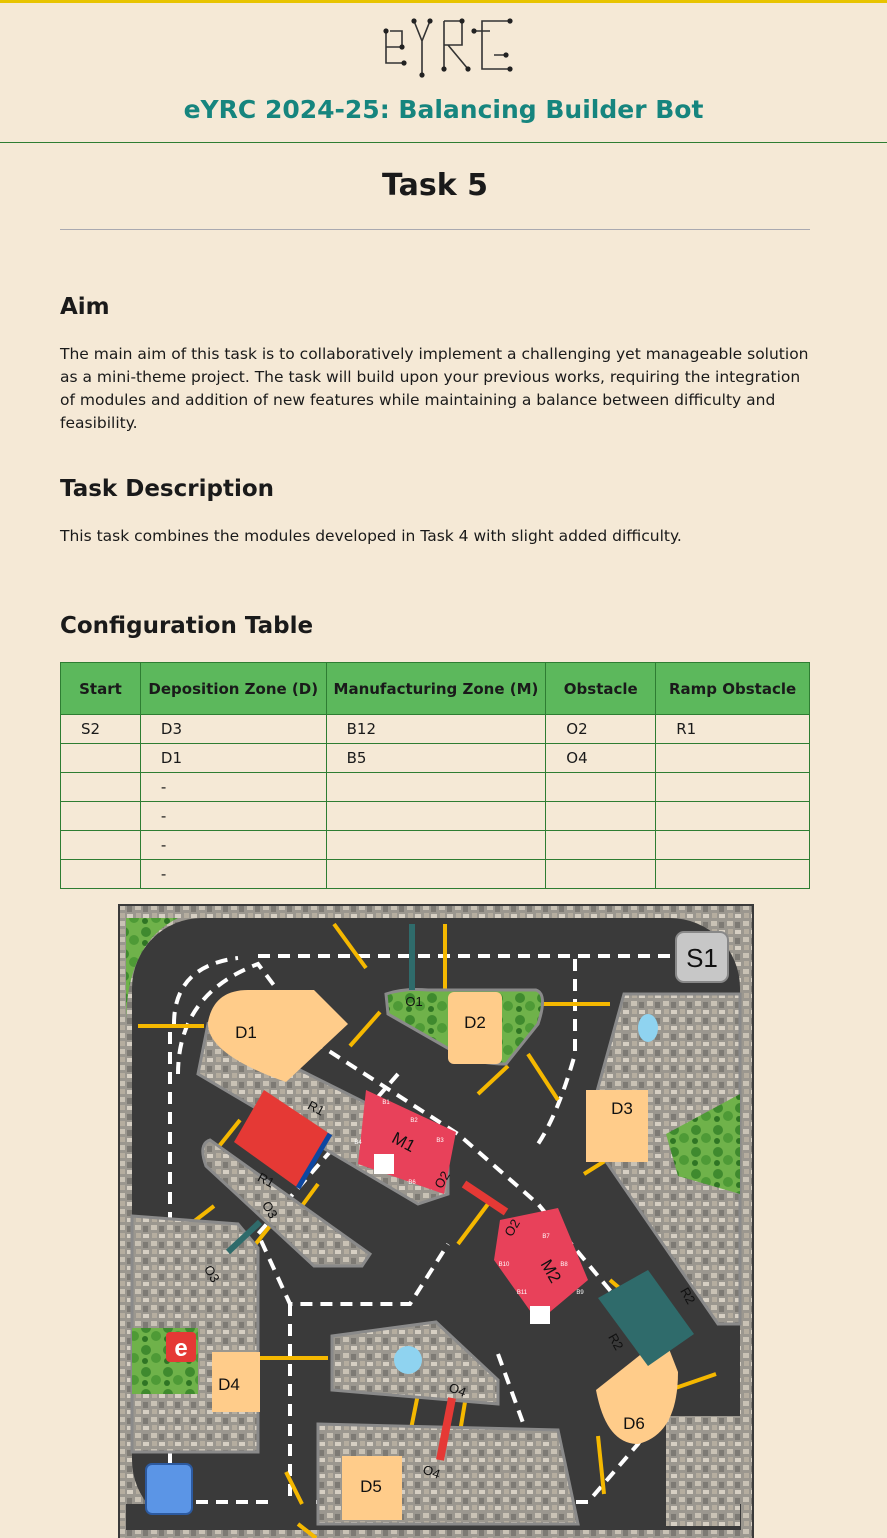  What do you see at coordinates (277, 1036) in the screenshot?
I see `zone-d1` at bounding box center [277, 1036].